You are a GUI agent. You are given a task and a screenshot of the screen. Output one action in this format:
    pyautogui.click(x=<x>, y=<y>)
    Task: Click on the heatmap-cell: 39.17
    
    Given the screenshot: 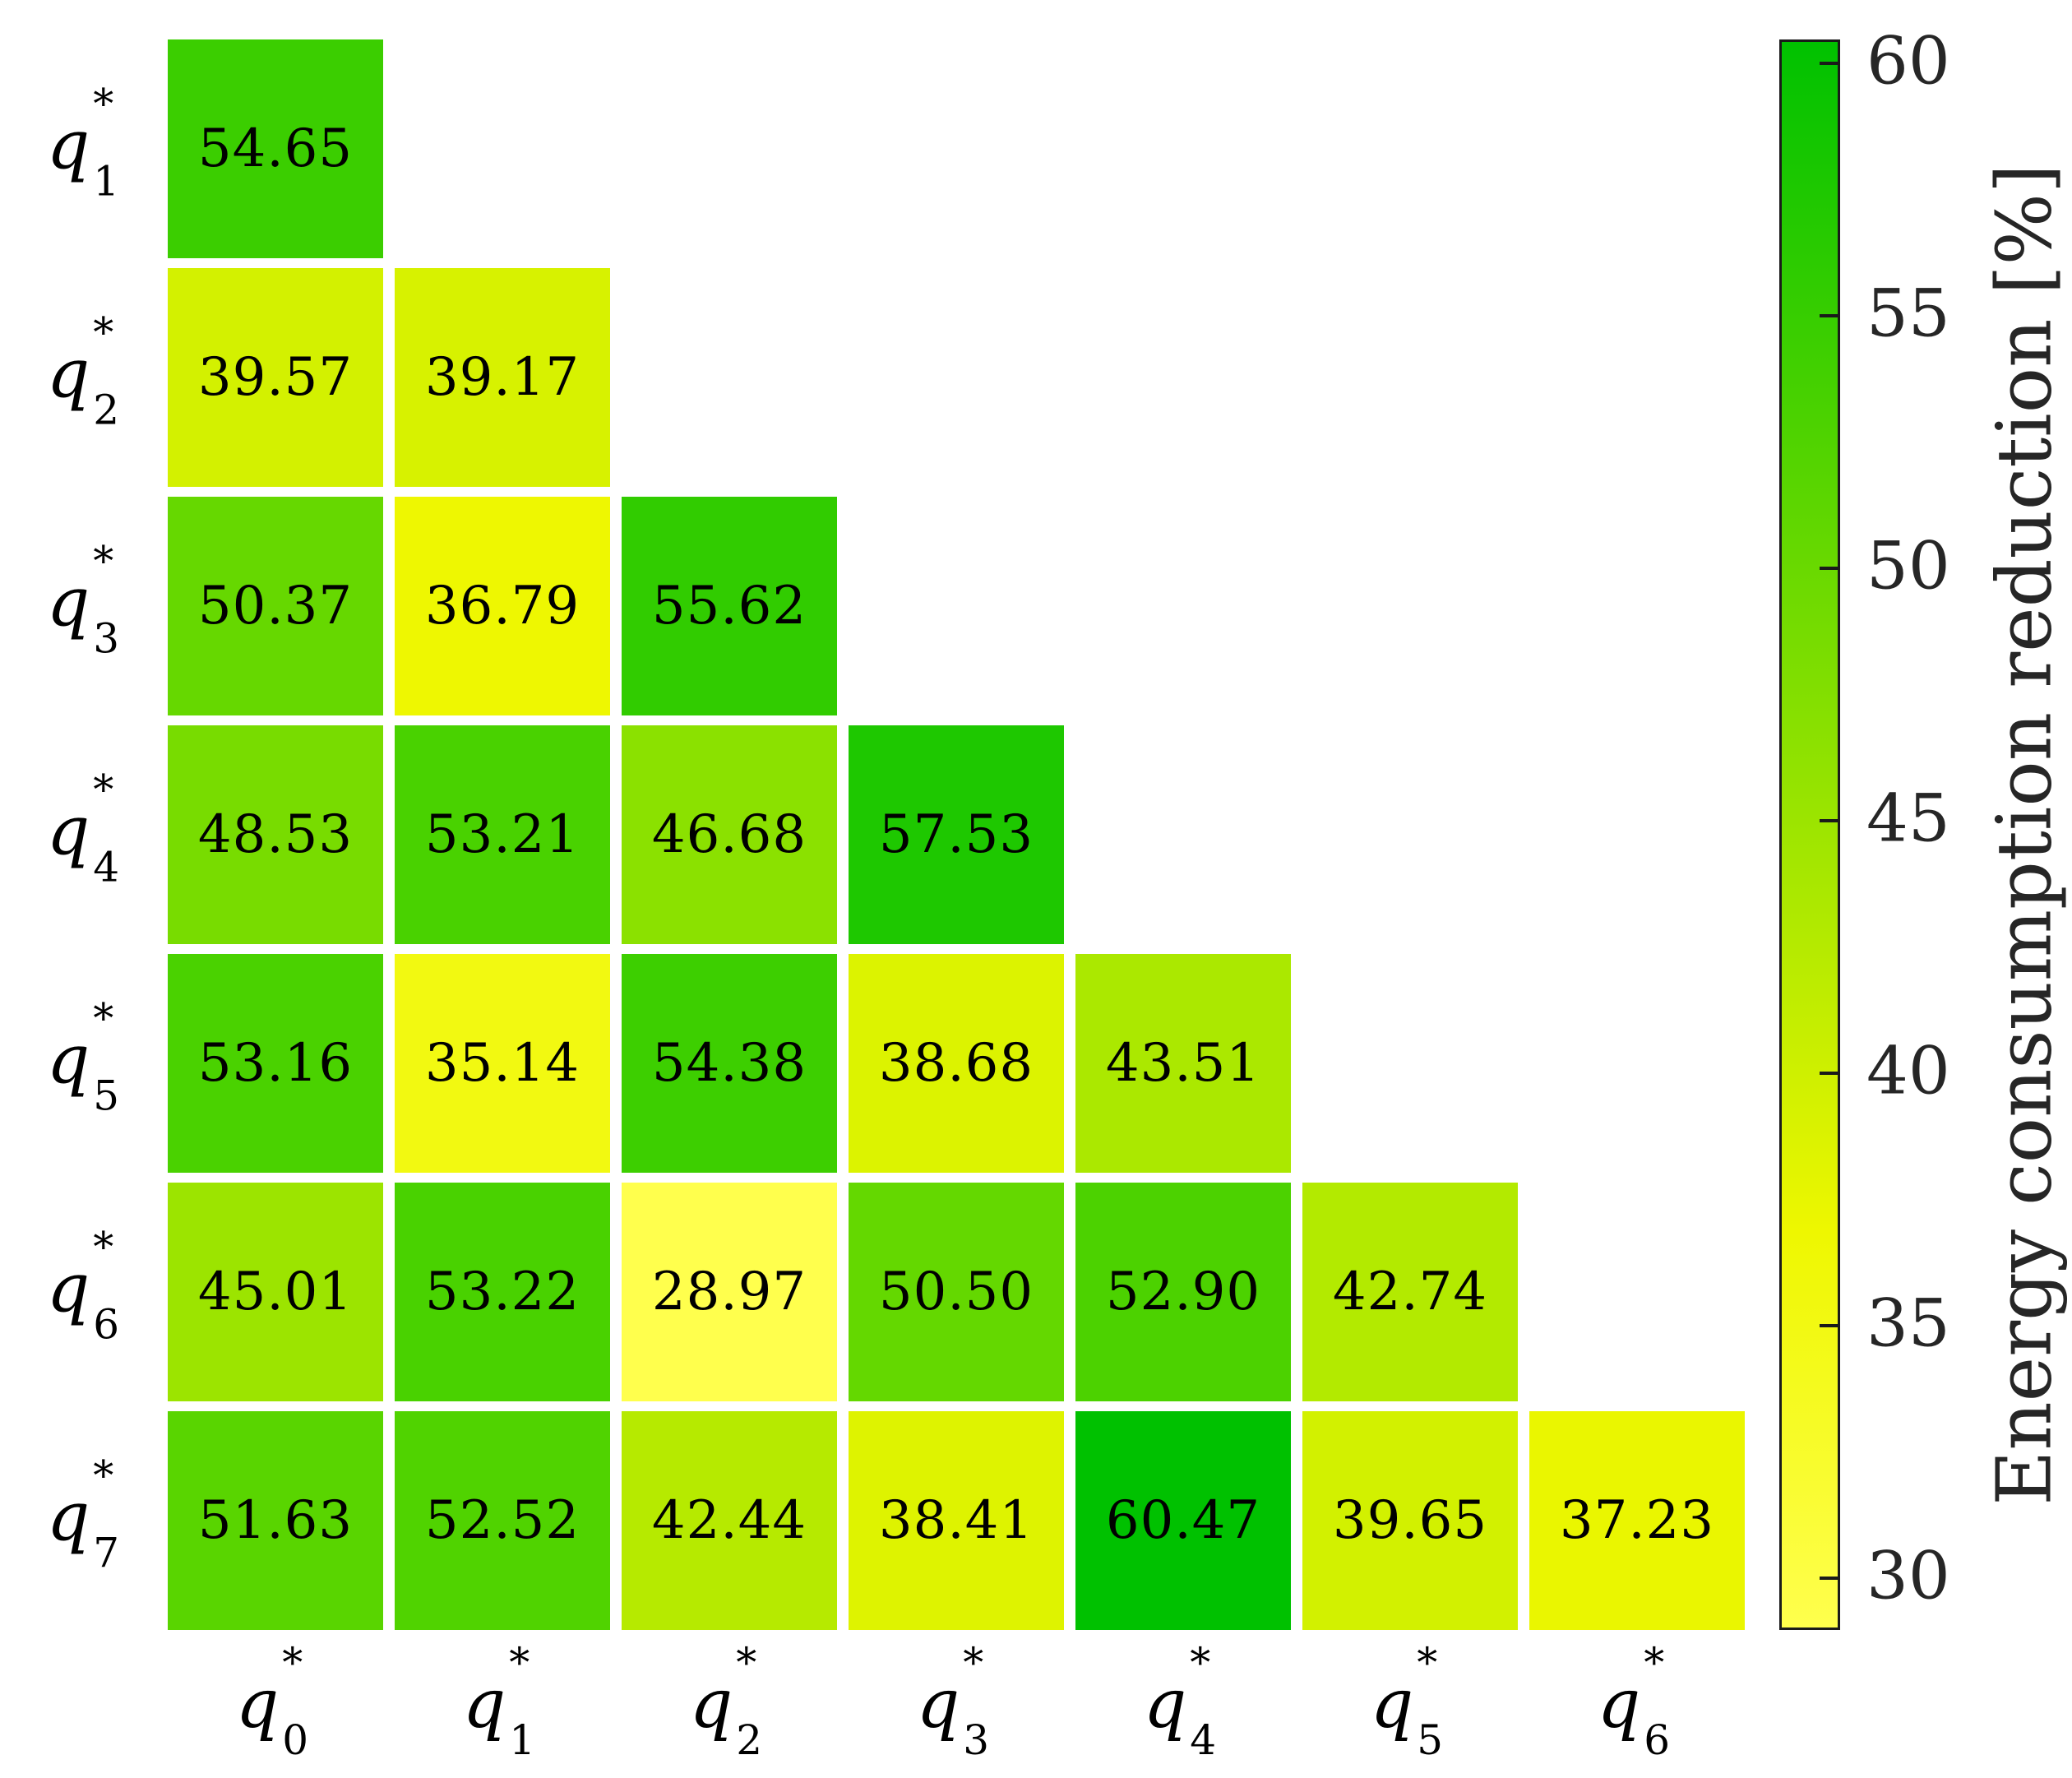 What is the action you would take?
    pyautogui.click(x=502, y=377)
    